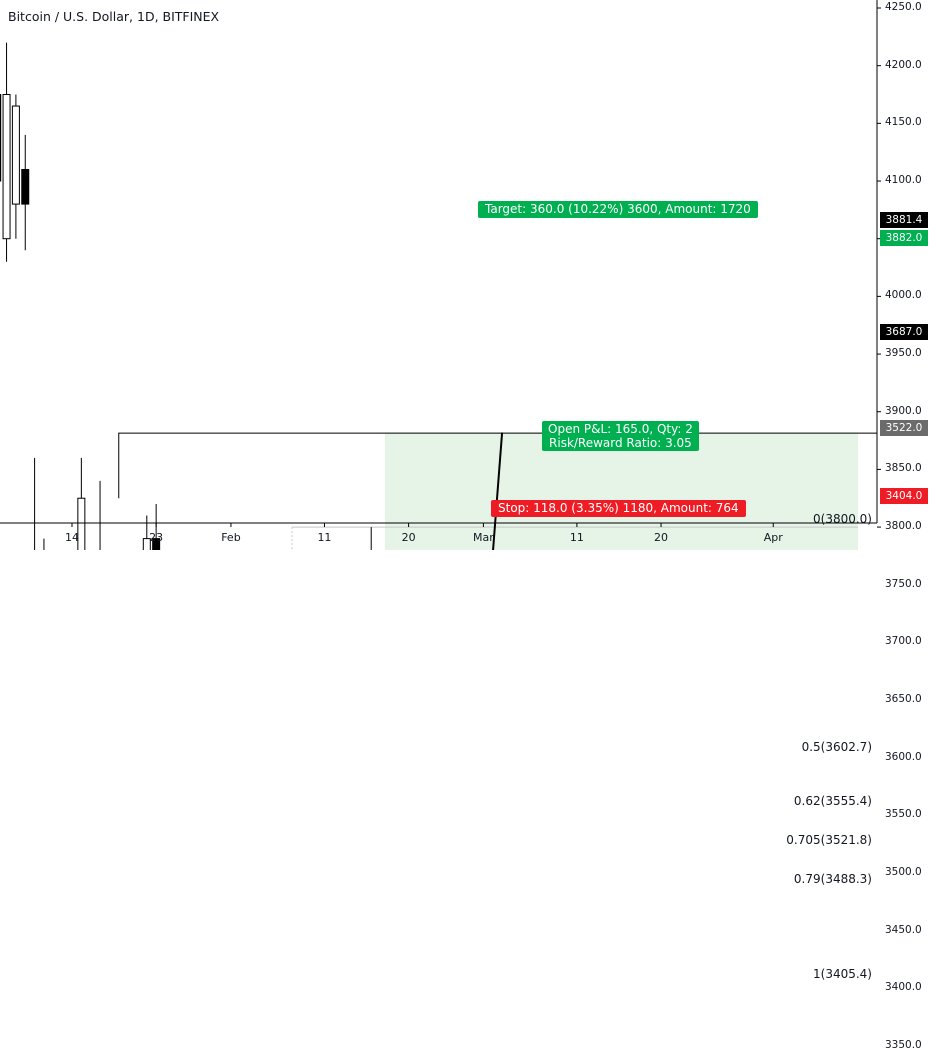 The width and height of the screenshot is (932, 1051). I want to click on y-tick-label: 3900.0, so click(903, 410).